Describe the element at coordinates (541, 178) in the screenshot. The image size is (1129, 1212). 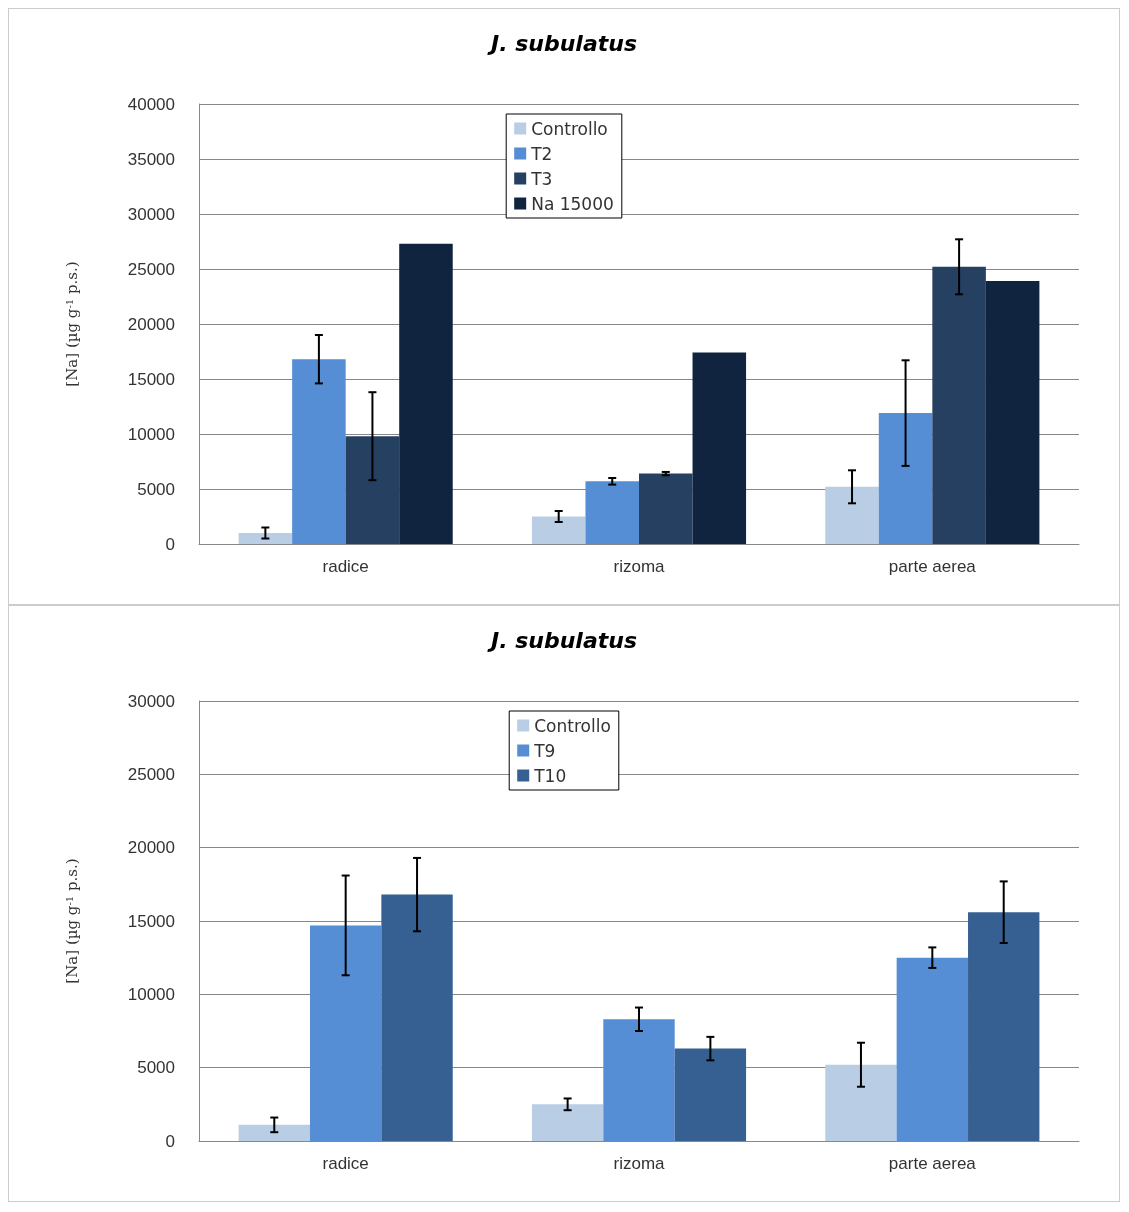
I see `legend-label: T3` at that location.